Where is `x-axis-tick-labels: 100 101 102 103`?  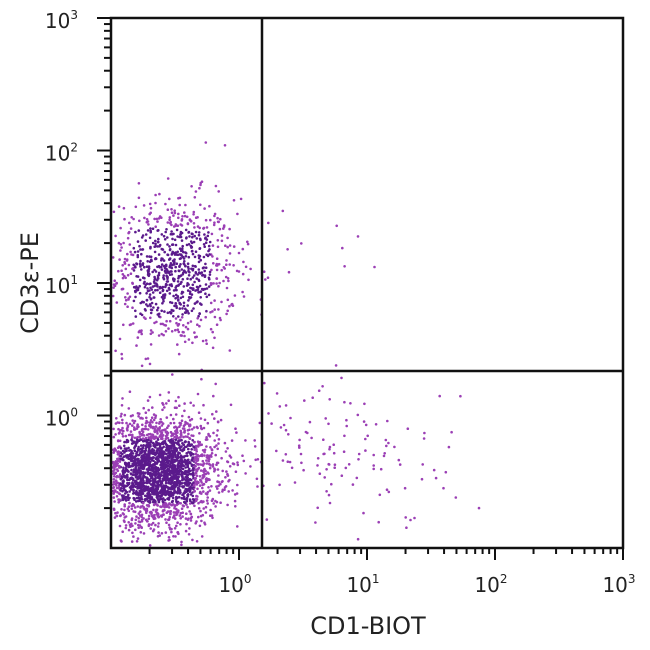
x-axis-tick-labels: 100 101 102 103 is located at coordinates (426, 584).